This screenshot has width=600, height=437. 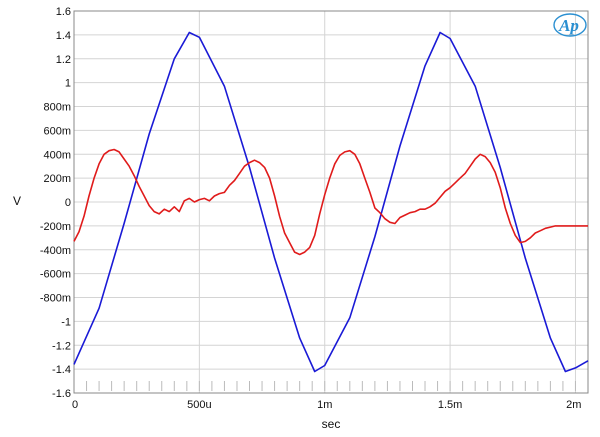 I want to click on y-tick-label: -200m, so click(x=55, y=227).